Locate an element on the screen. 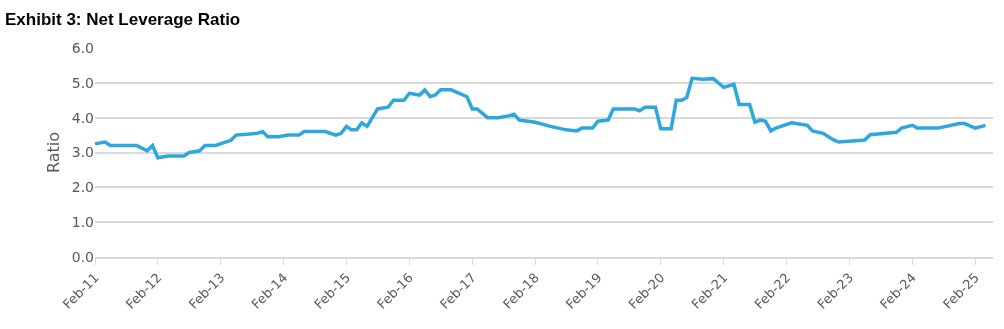 The height and width of the screenshot is (329, 1004). y-tick-label: 1.0 is located at coordinates (82, 222).